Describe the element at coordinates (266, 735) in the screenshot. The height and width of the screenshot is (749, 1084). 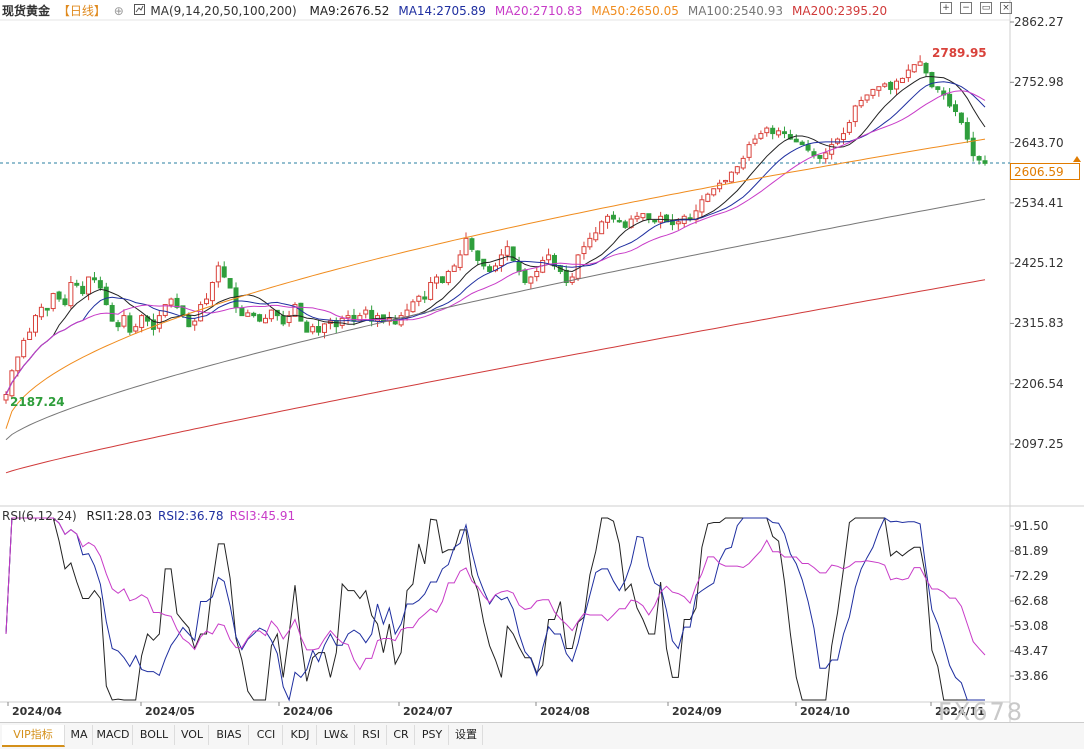
I see `tab-cci: CCI` at that location.